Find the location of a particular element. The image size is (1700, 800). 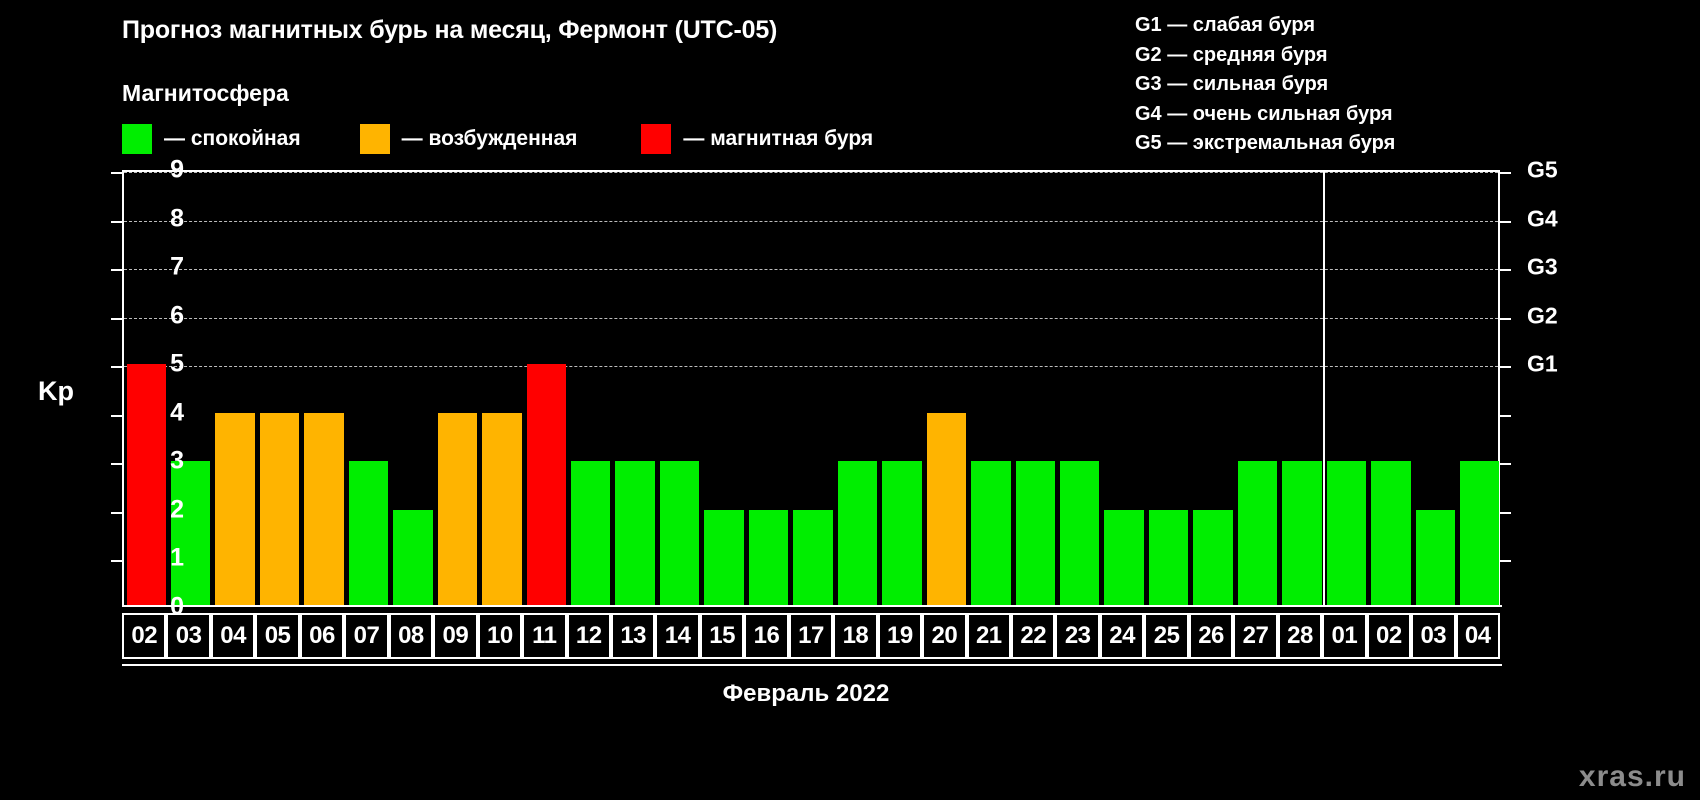

x-date-label-30: 04 is located at coordinates (1477, 636).